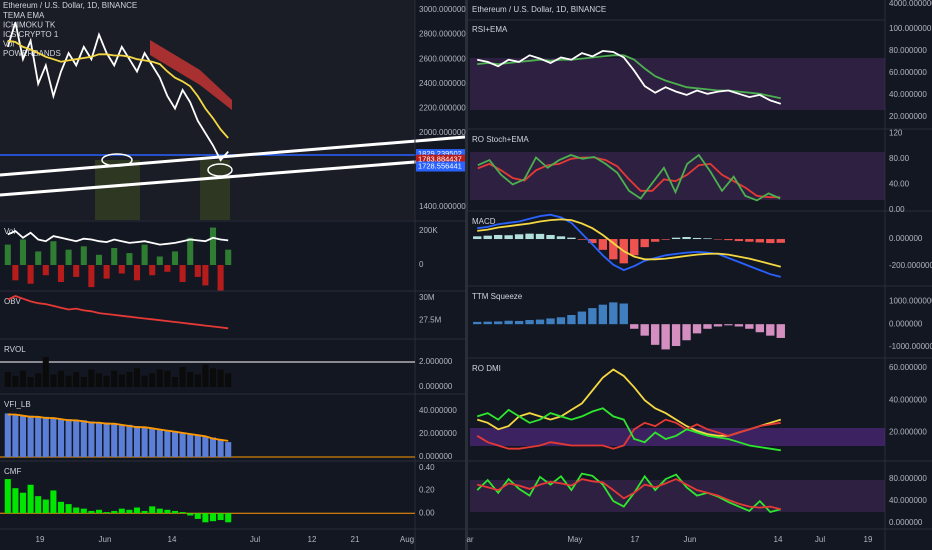 This screenshot has height=550, width=932. What do you see at coordinates (427, 467) in the screenshot?
I see `y-tick-label: 0.40` at bounding box center [427, 467].